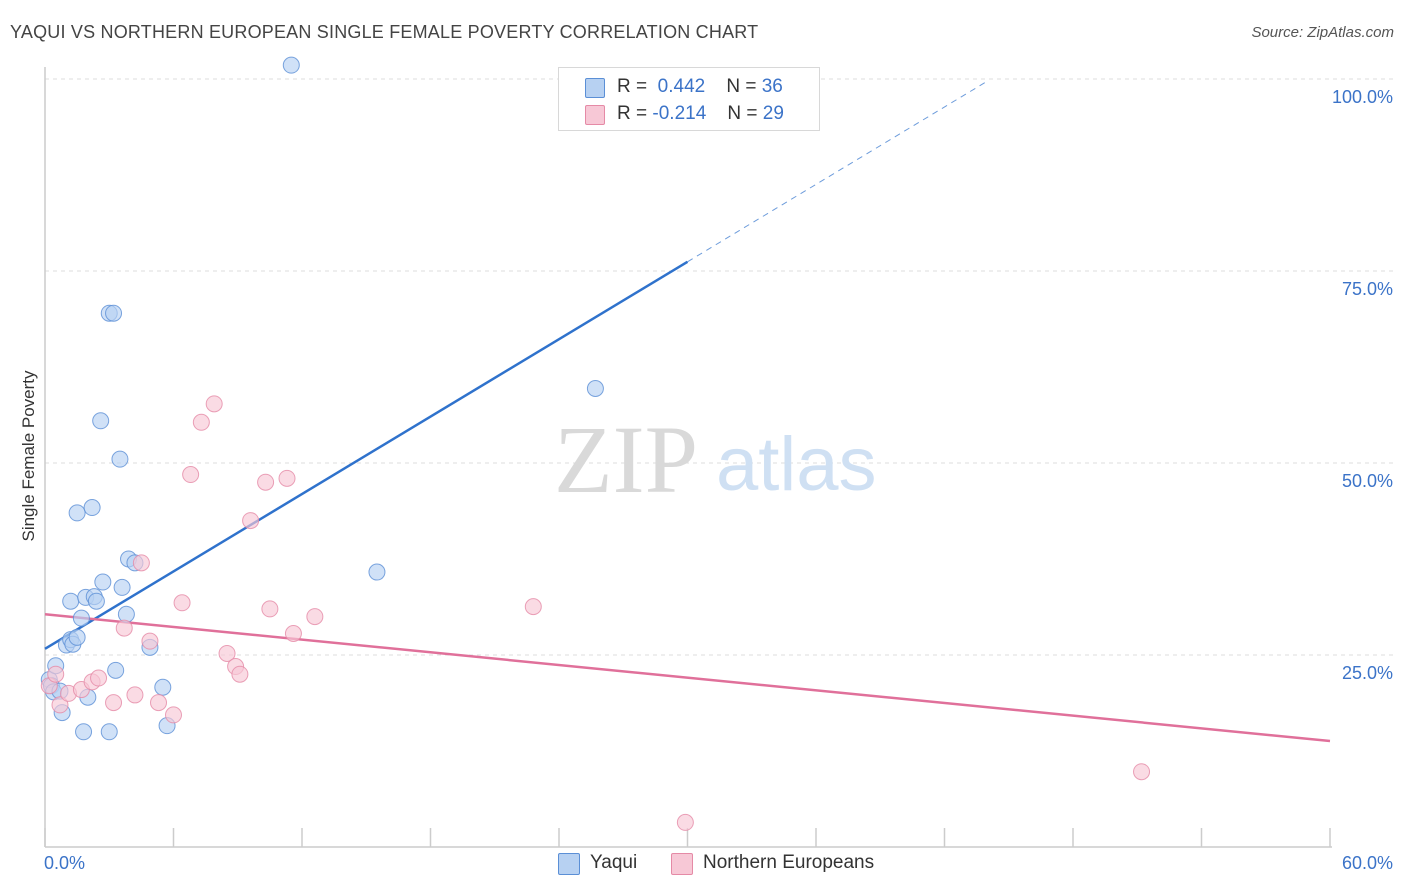 The height and width of the screenshot is (892, 1406). Describe the element at coordinates (687, 678) in the screenshot. I see `northern-europeans-trend-line` at that location.